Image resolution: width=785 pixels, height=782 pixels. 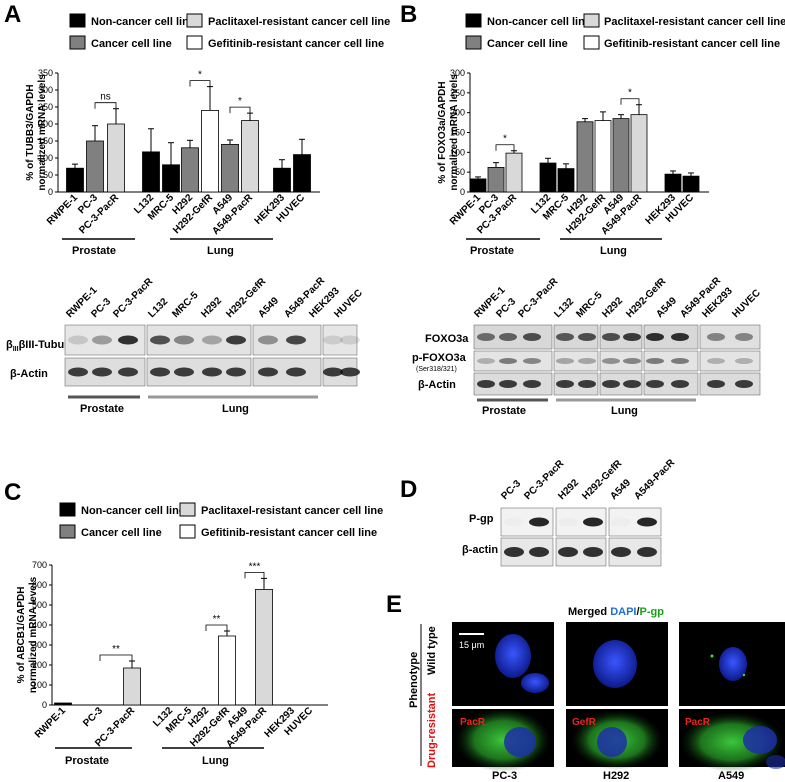 What do you see at coordinates (471, 645) in the screenshot?
I see `scale-bar-label: 15 μm` at bounding box center [471, 645].